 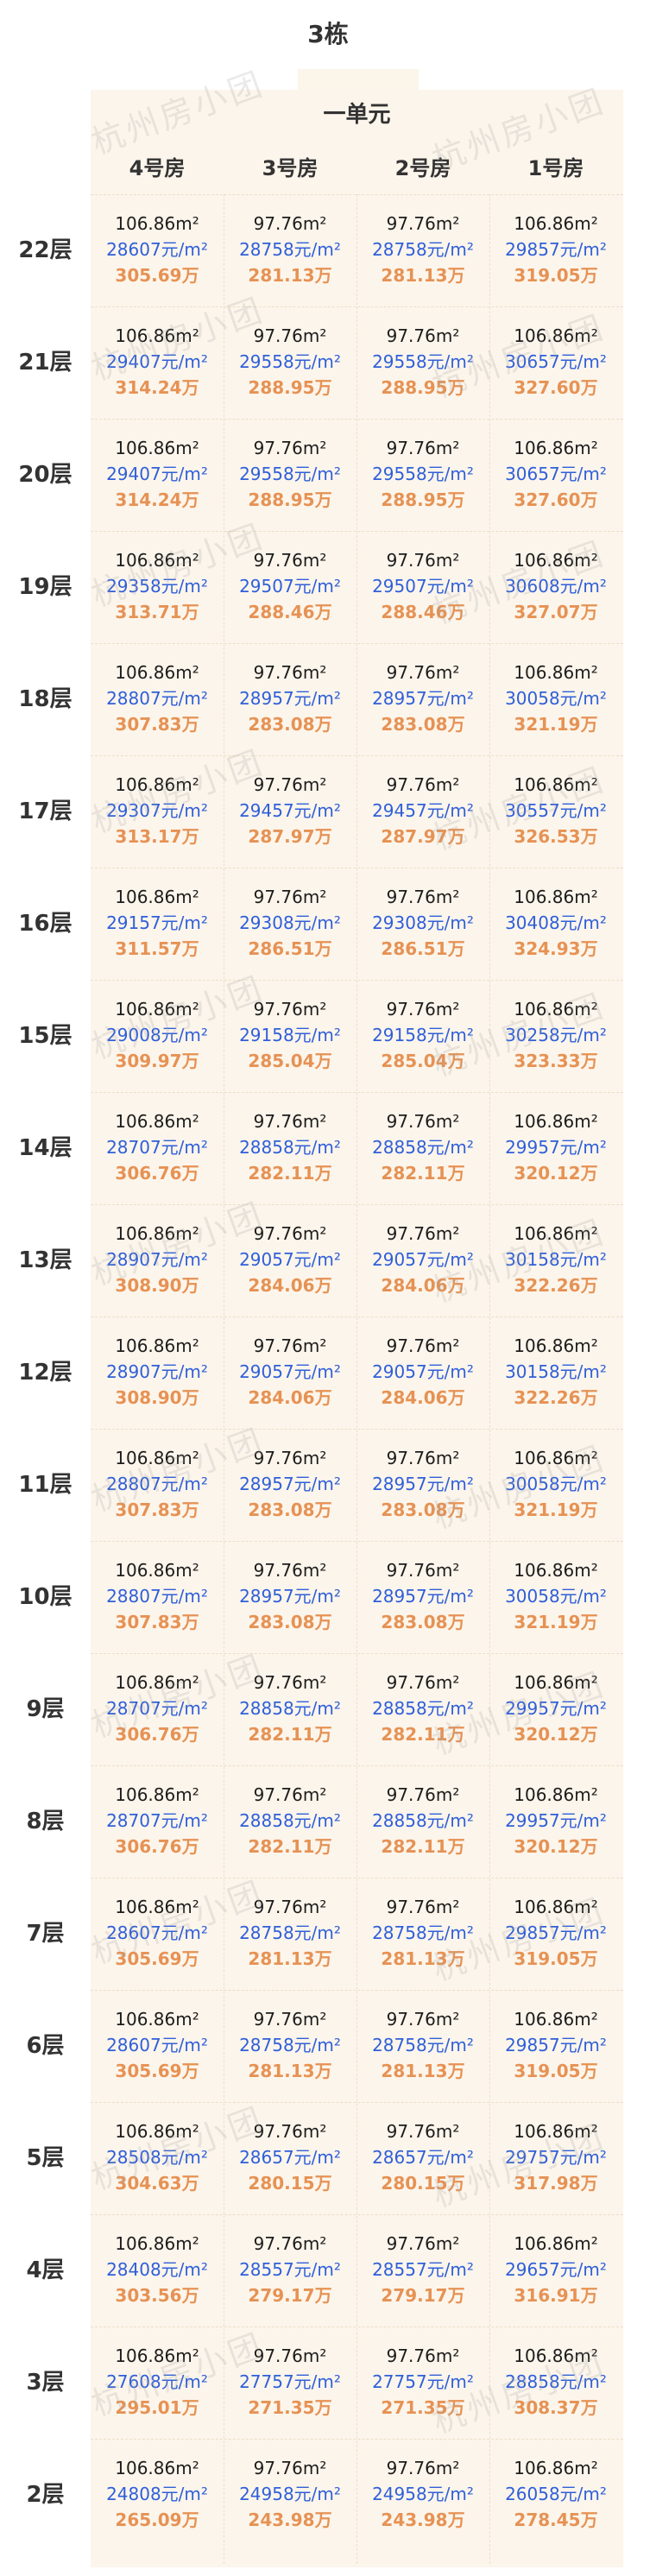 What do you see at coordinates (45, 924) in the screenshot?
I see `floor-label: 16层` at bounding box center [45, 924].